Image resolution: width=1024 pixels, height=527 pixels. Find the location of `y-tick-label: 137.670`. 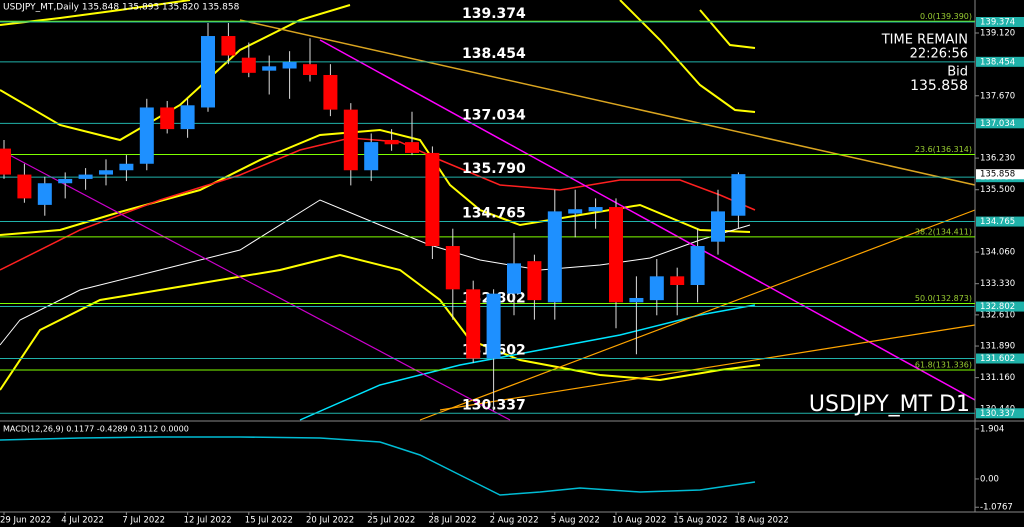

y-tick-label: 137.670 is located at coordinates (997, 96).